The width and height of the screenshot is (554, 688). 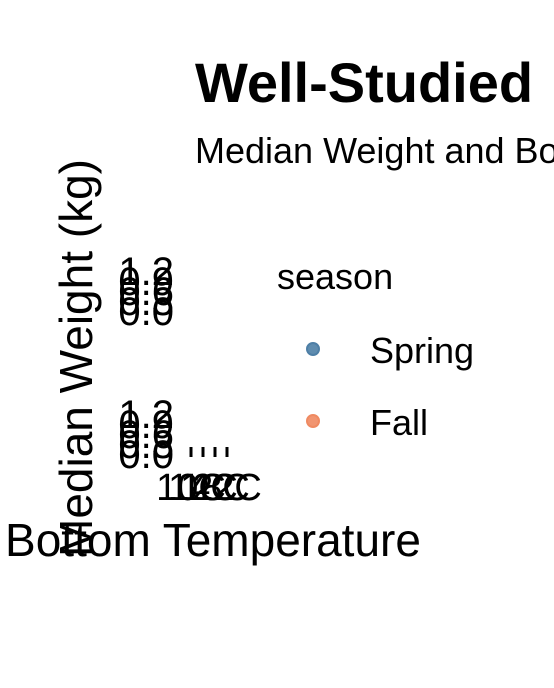 What do you see at coordinates (146, 272) in the screenshot?
I see `y-tick-label-top-4: 1.2` at bounding box center [146, 272].